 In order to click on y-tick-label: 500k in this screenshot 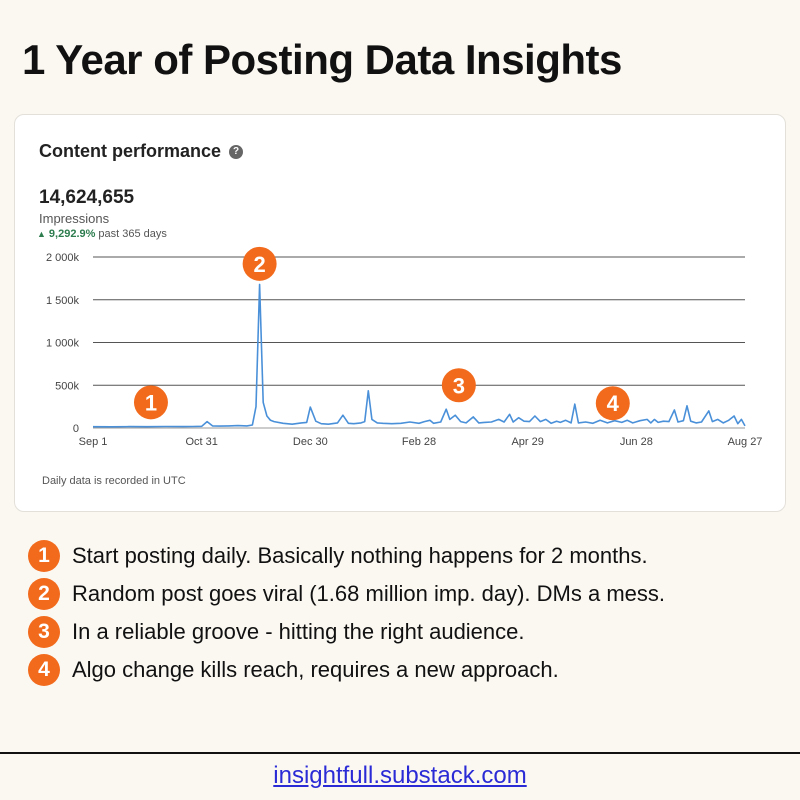, I will do `click(67, 386)`.